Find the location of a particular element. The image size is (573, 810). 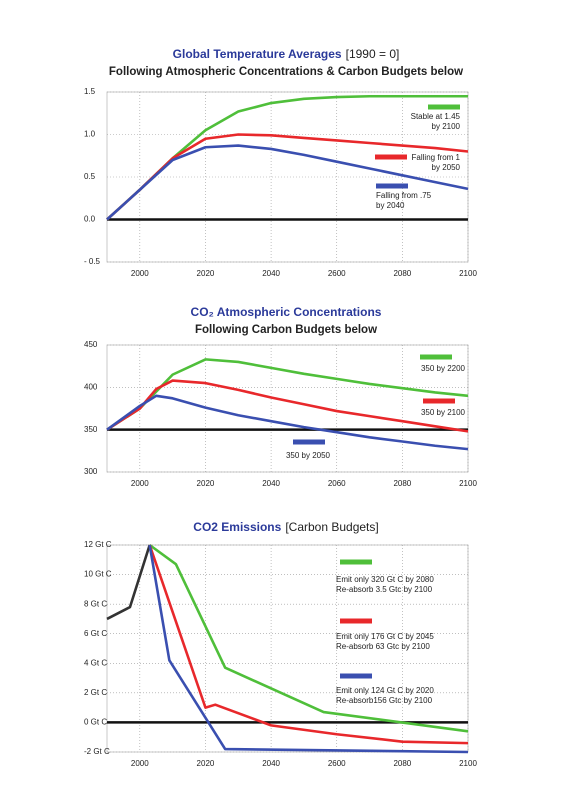

chart-title: CO₂ Atmospheric Concentrations is located at coordinates (286, 312).